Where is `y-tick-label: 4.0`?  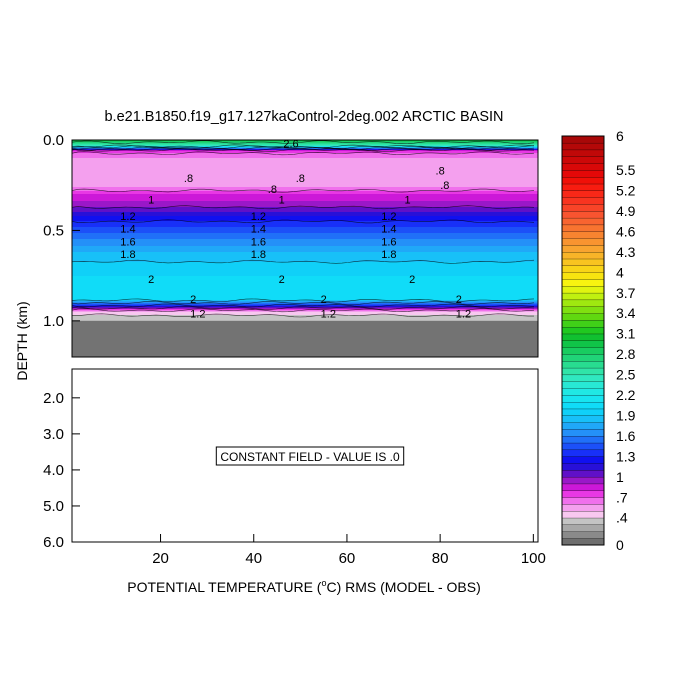 y-tick-label: 4.0 is located at coordinates (53, 470).